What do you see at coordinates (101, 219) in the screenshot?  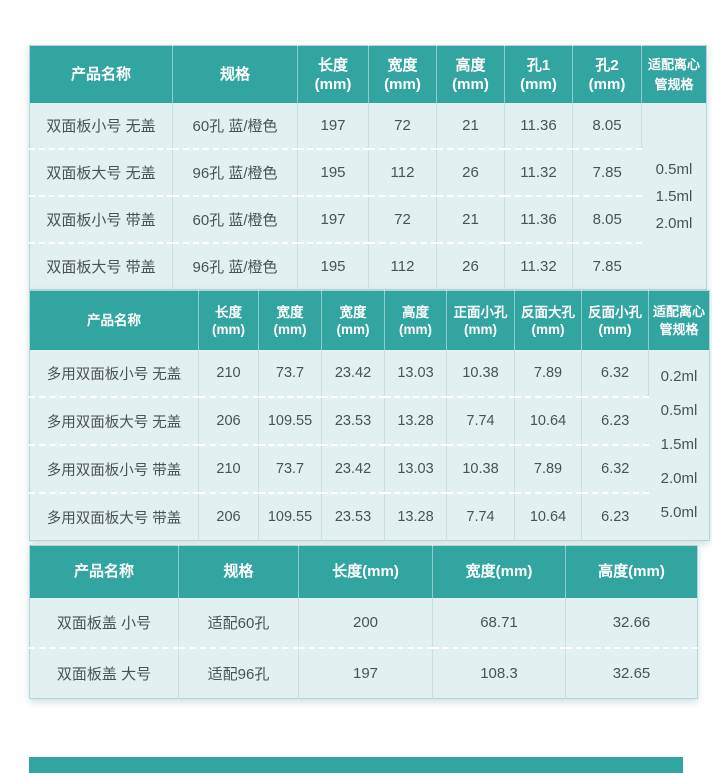 I see `product-name-cell: 双面板小号 带盖` at bounding box center [101, 219].